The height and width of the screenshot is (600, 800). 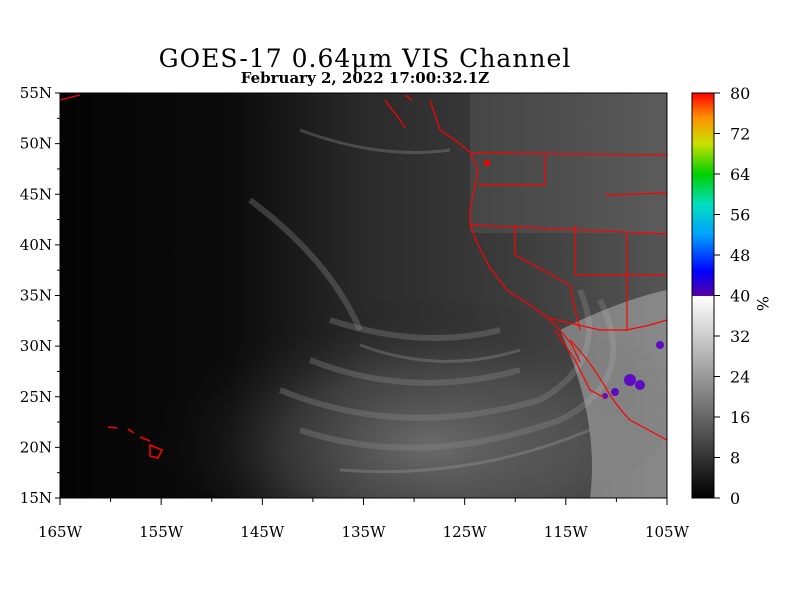 I want to click on colorbar-tick-label: 8, so click(x=735, y=458).